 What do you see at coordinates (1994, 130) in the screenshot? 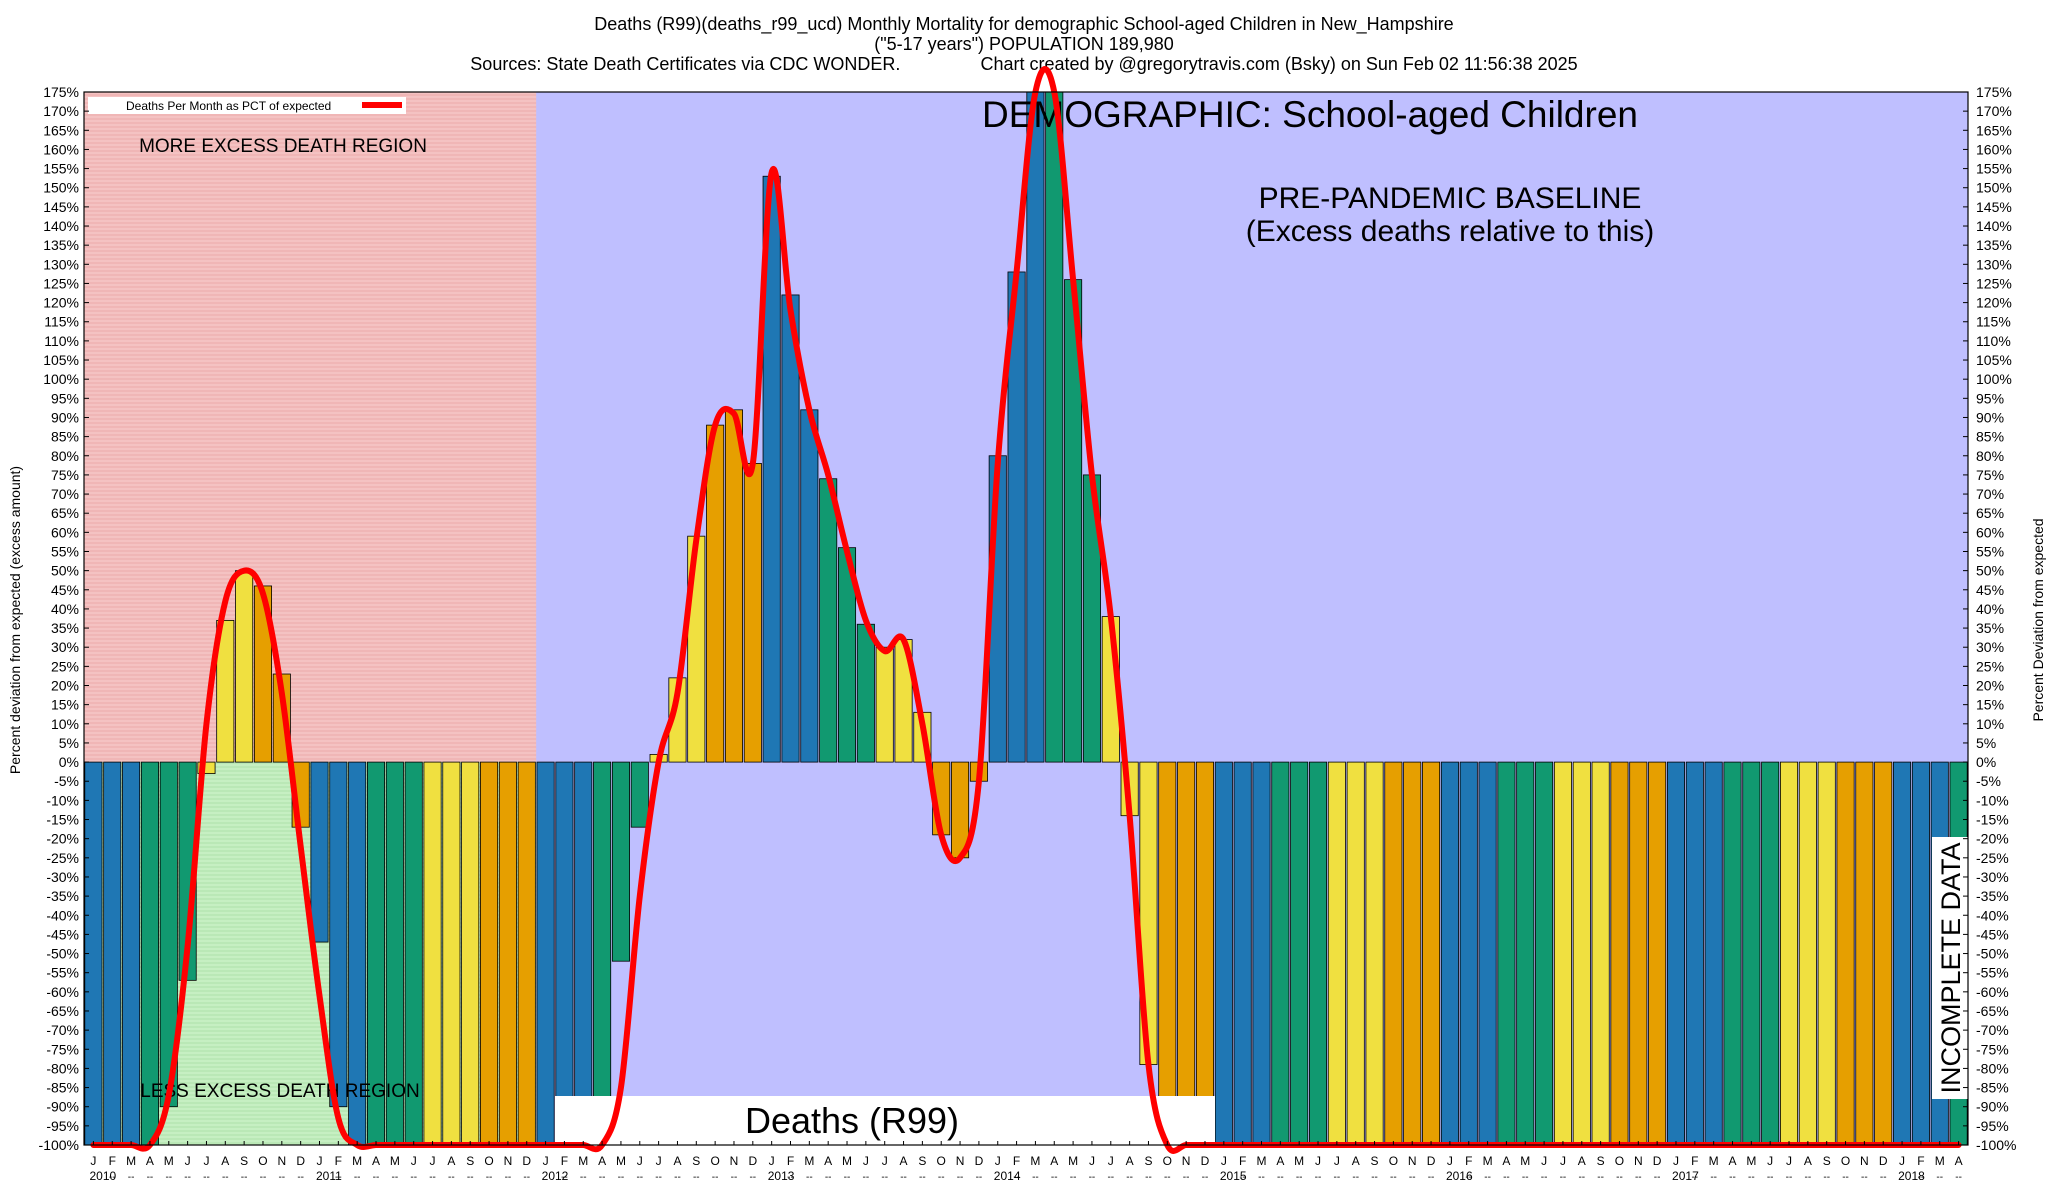
I see `y-tick-label-right: 165%` at bounding box center [1994, 130].